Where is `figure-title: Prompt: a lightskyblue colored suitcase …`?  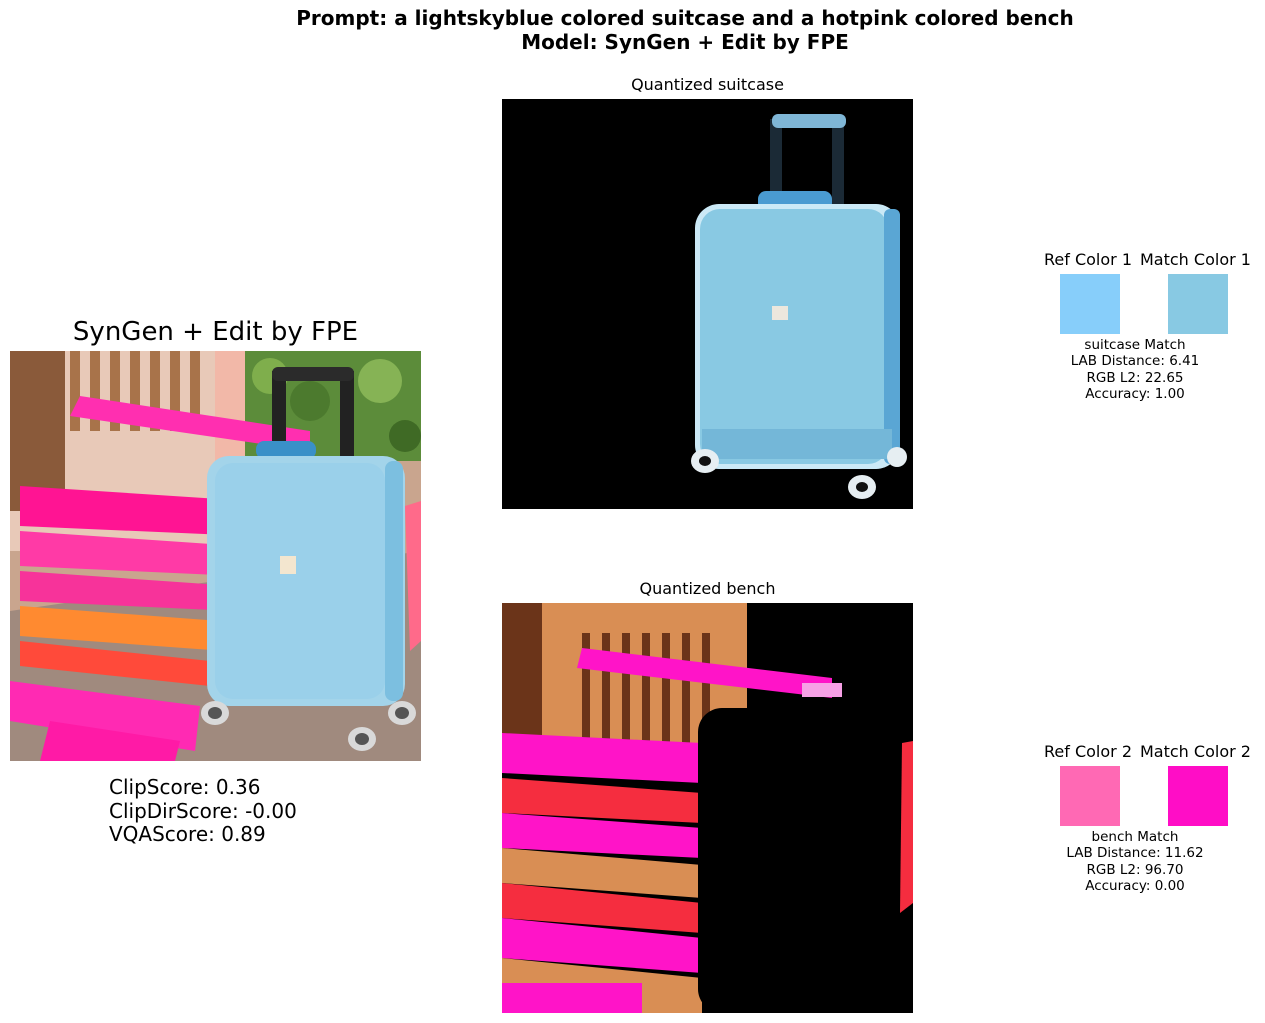 figure-title: Prompt: a lightskyblue colored suitcase … is located at coordinates (632, 30).